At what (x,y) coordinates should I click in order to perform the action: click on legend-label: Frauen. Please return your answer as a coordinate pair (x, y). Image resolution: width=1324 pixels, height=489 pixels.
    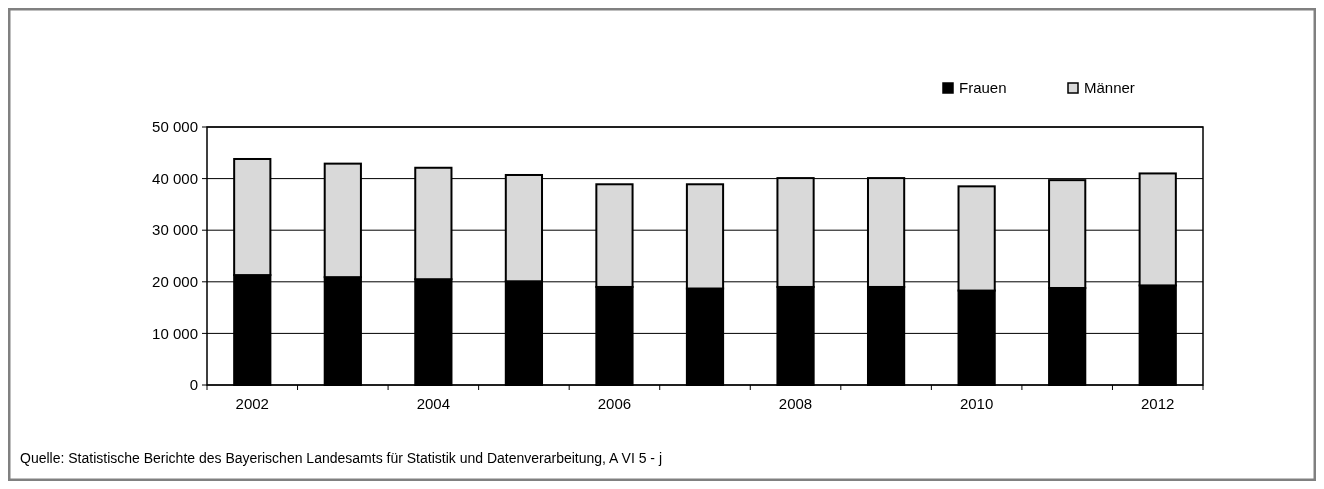
    Looking at the image, I should click on (983, 88).